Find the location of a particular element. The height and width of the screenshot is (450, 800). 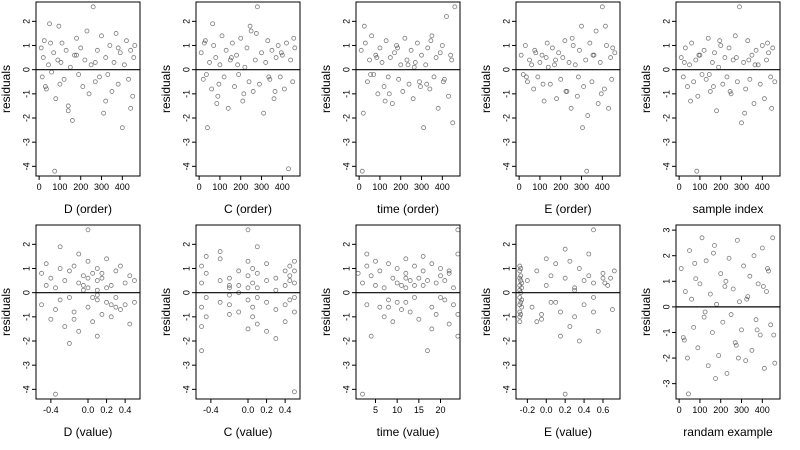

x-tick-label: 200 is located at coordinates (720, 187).